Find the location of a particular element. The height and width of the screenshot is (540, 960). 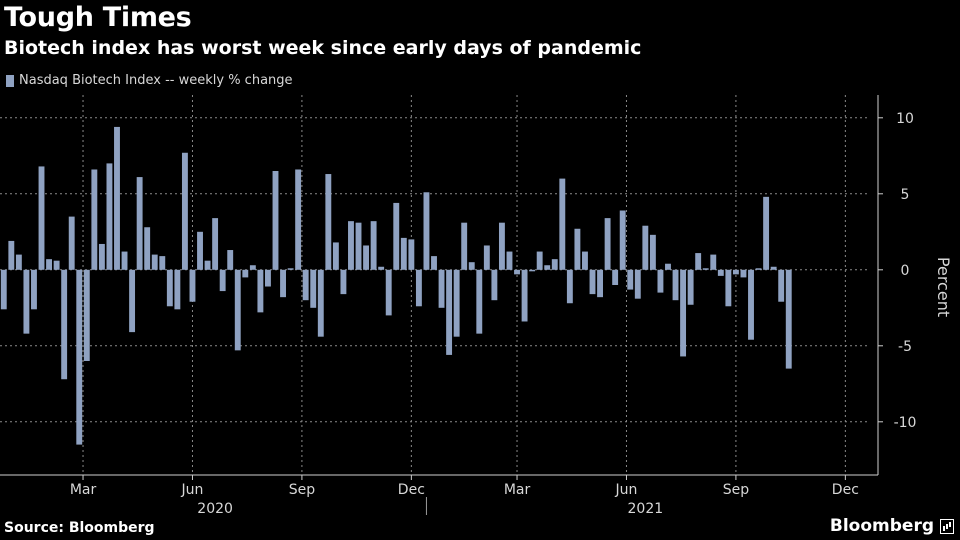

legend: Nasdaq Biotech Index -- weekly % change is located at coordinates (149, 80).